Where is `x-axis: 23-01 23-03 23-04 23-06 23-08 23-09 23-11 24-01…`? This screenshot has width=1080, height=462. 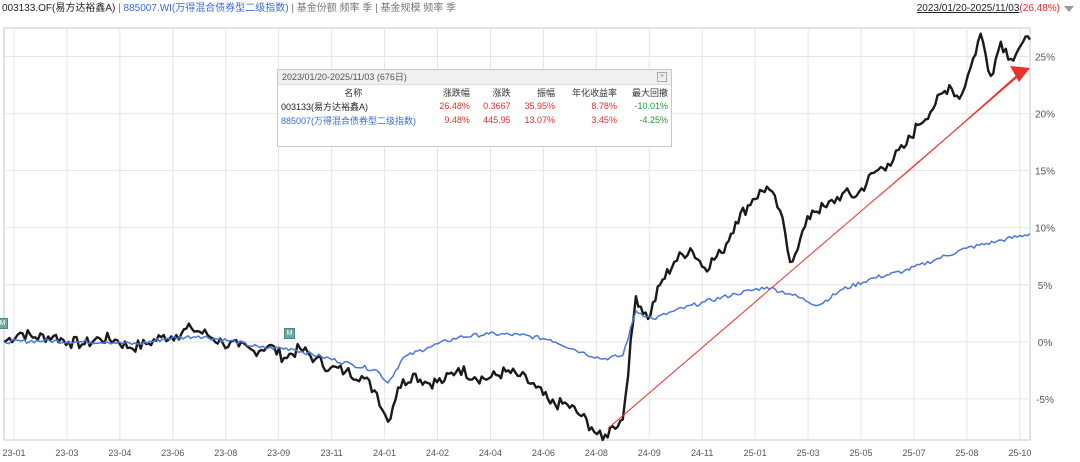
x-axis: 23-01 23-03 23-04 23-06 23-08 23-09 23-11 24-01… is located at coordinates (516, 453).